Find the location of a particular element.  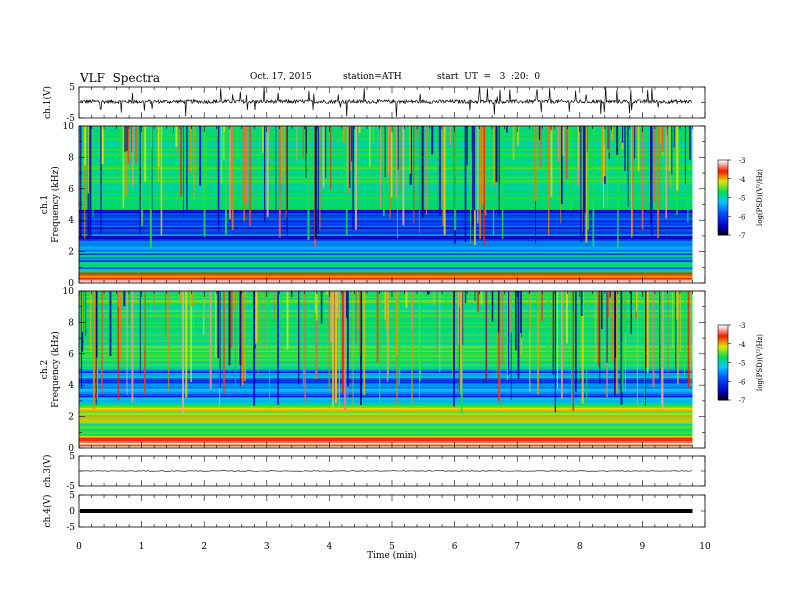

colorbar-tick-label: -6 is located at coordinates (742, 382).